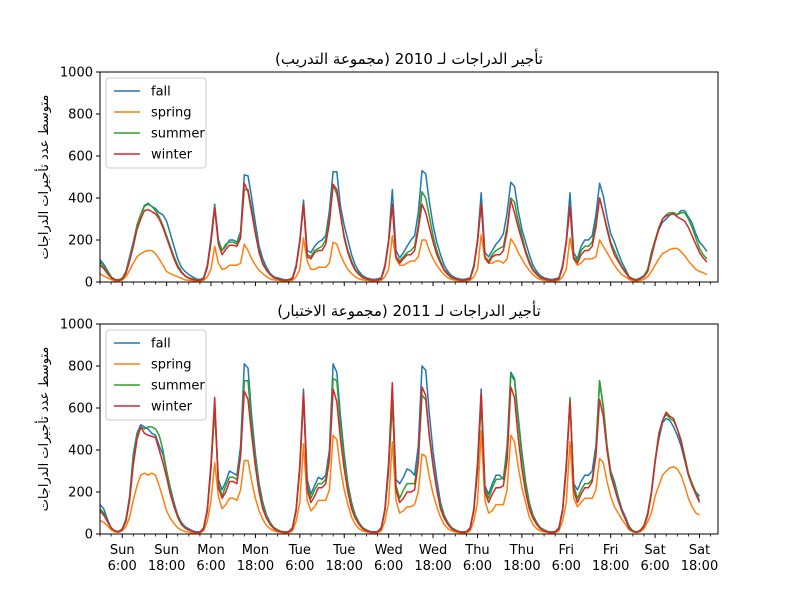 This screenshot has height=604, width=800. I want to click on series-line-winter, so click(403, 232).